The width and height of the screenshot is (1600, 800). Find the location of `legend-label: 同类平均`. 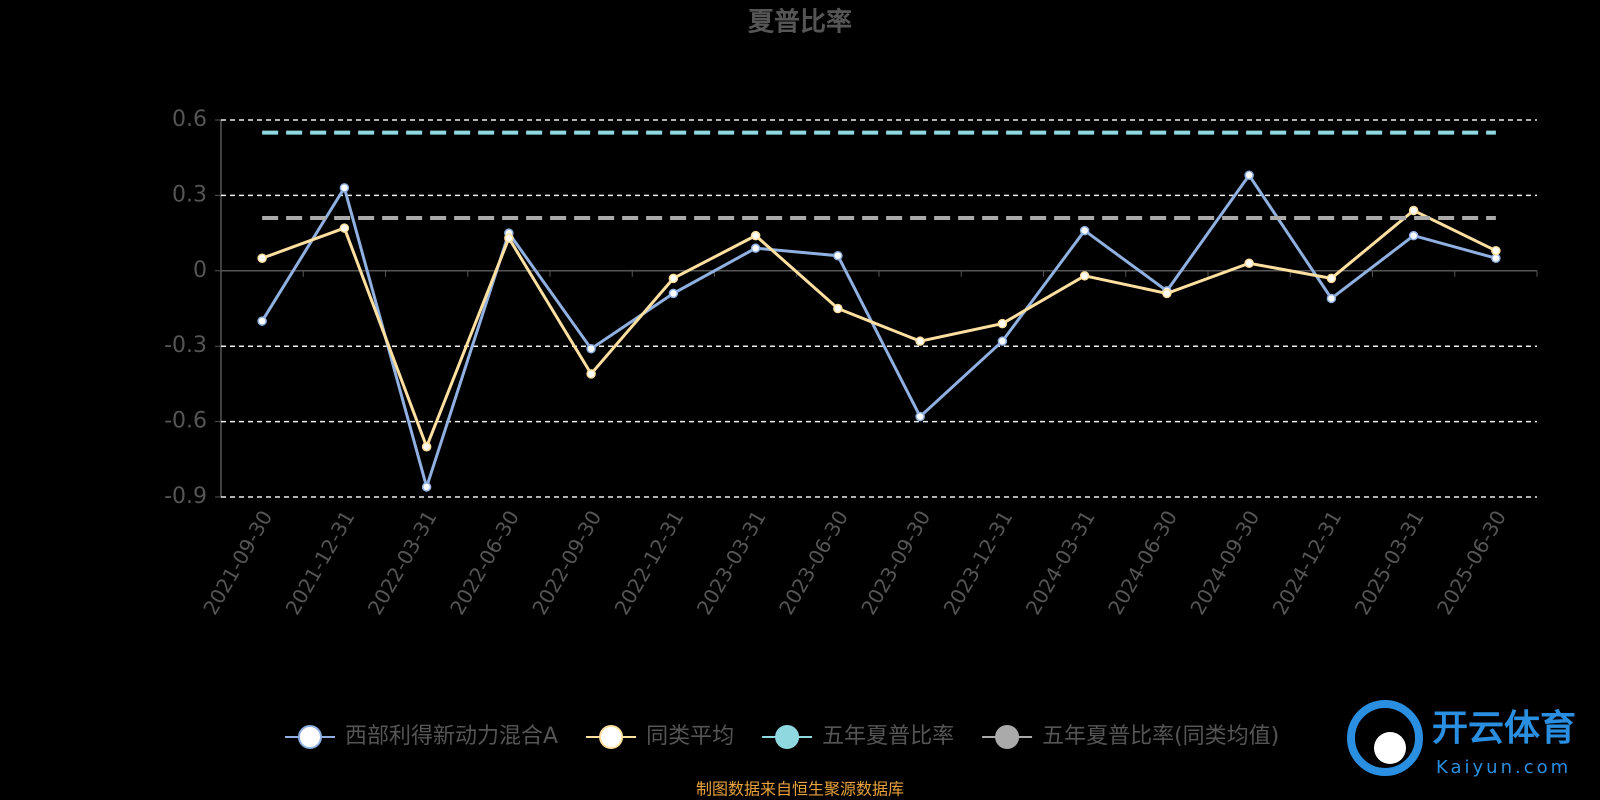

legend-label: 同类平均 is located at coordinates (690, 736).